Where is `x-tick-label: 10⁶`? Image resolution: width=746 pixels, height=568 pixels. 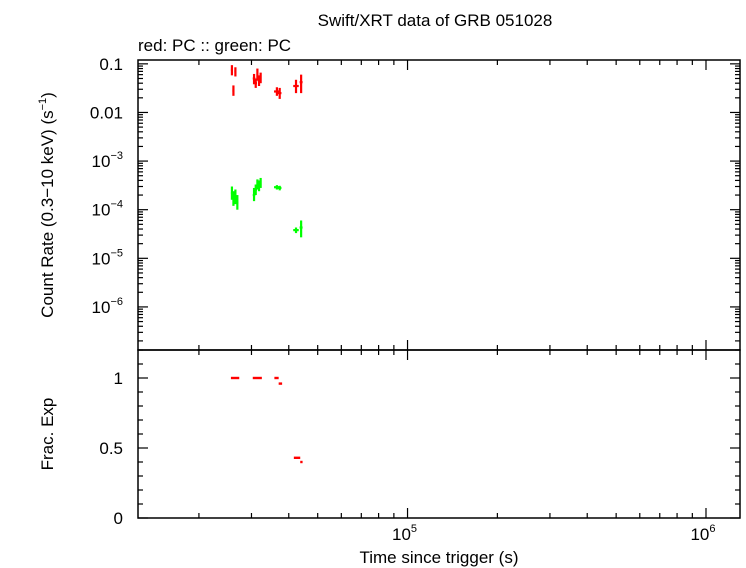
x-tick-label: 10⁶ is located at coordinates (702, 533).